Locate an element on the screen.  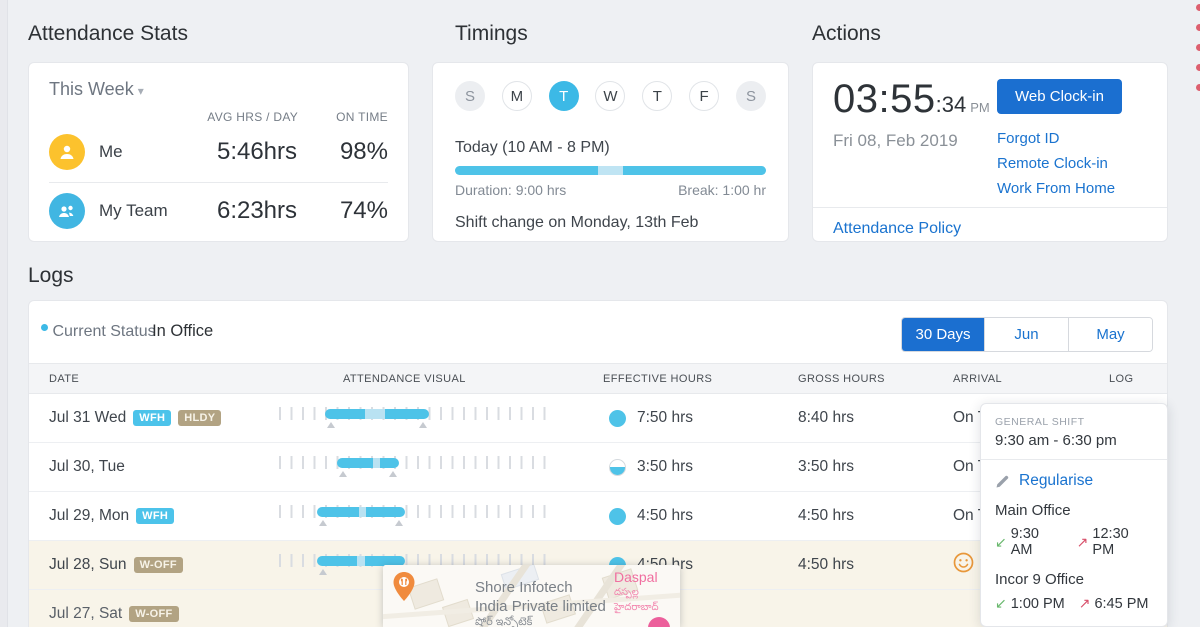
effective-hours: 4:50 hrs is located at coordinates (665, 515).